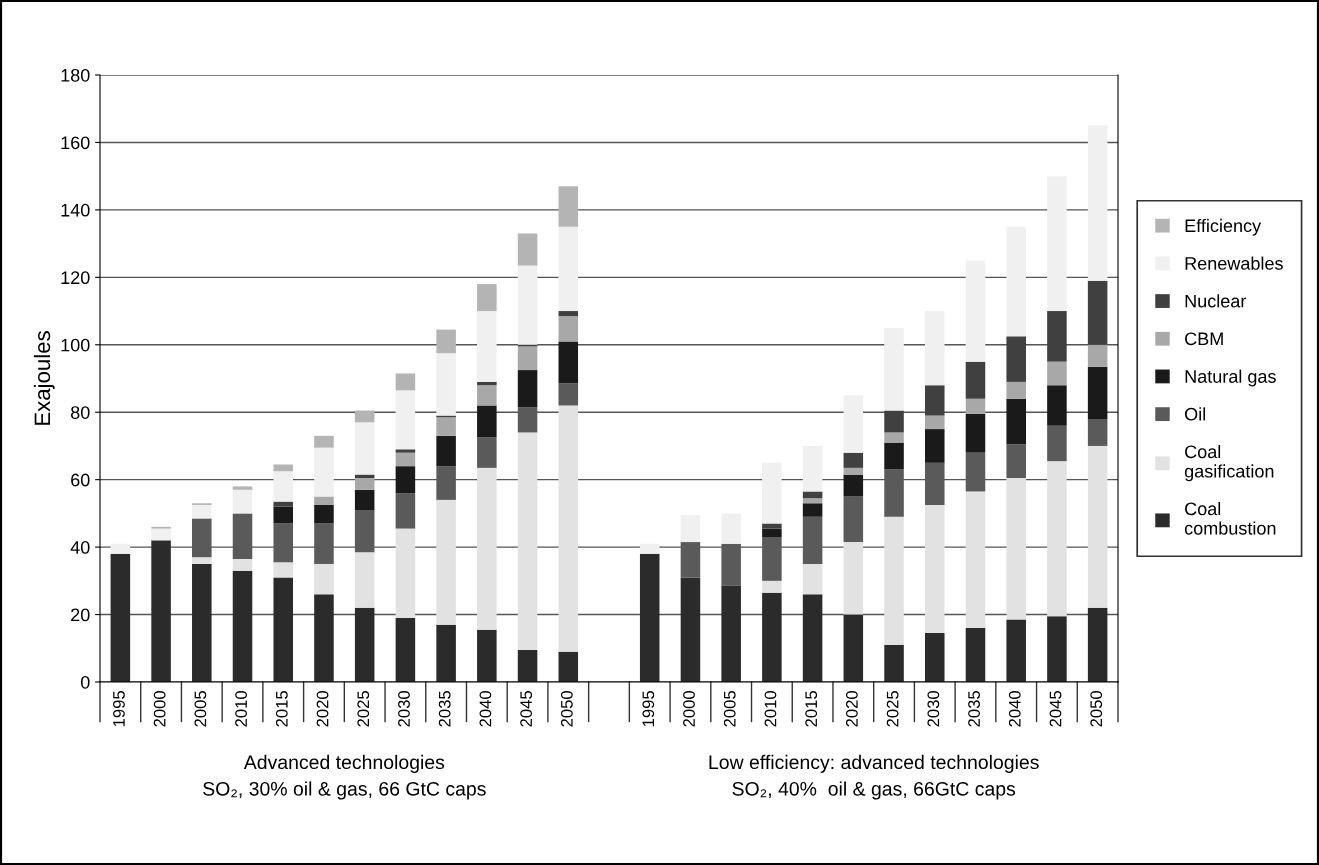 The width and height of the screenshot is (1319, 865). I want to click on legend-label: Coal gasification, so click(1229, 463).